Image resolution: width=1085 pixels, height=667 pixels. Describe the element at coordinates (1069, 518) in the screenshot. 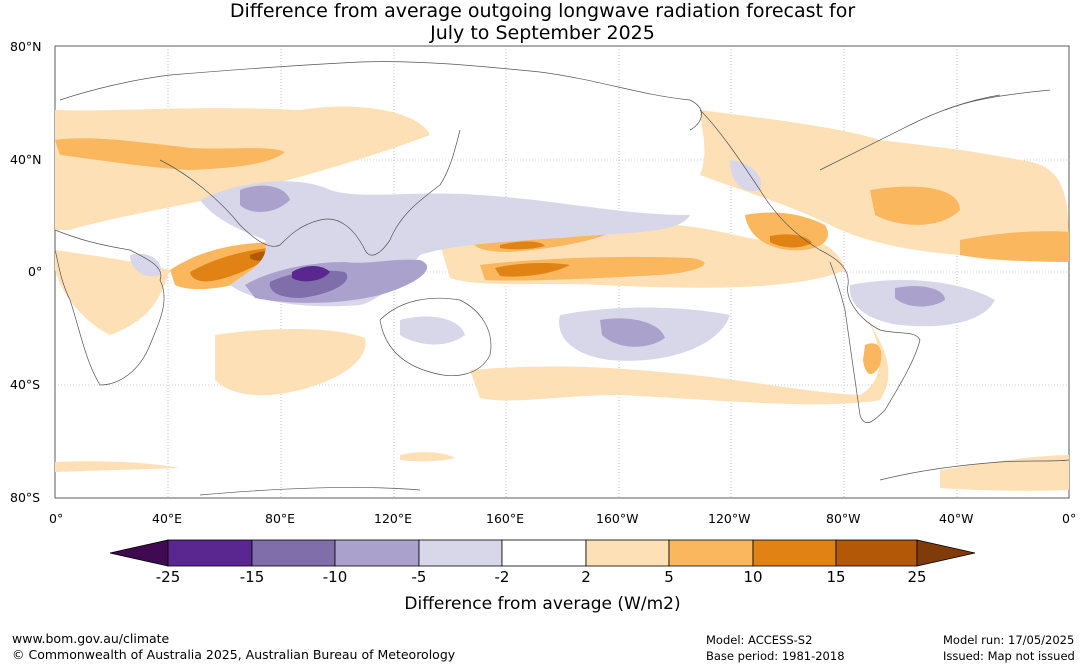

I see `lon-label-0-right: 0°` at that location.